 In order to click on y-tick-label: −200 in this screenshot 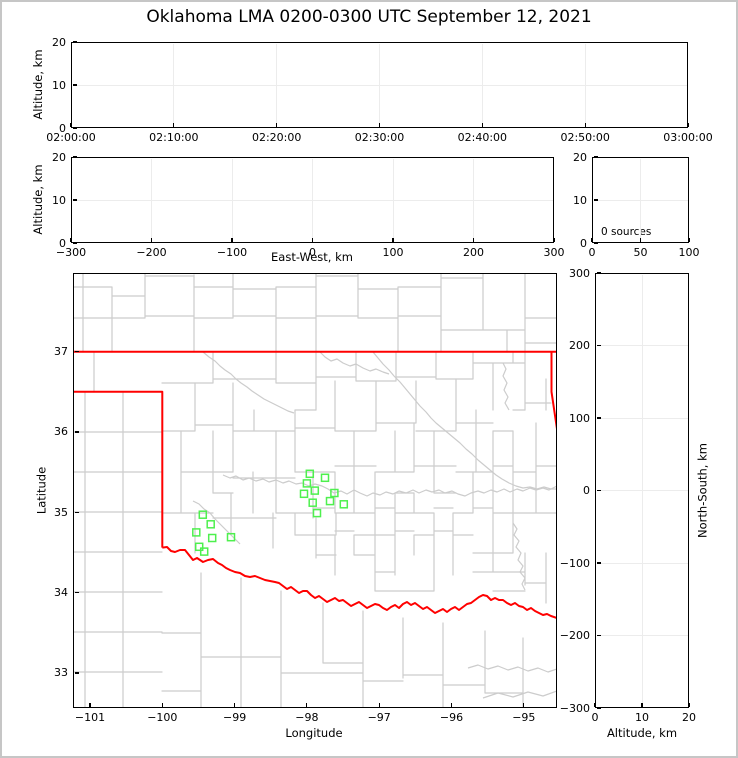, I will do `click(574, 635)`.